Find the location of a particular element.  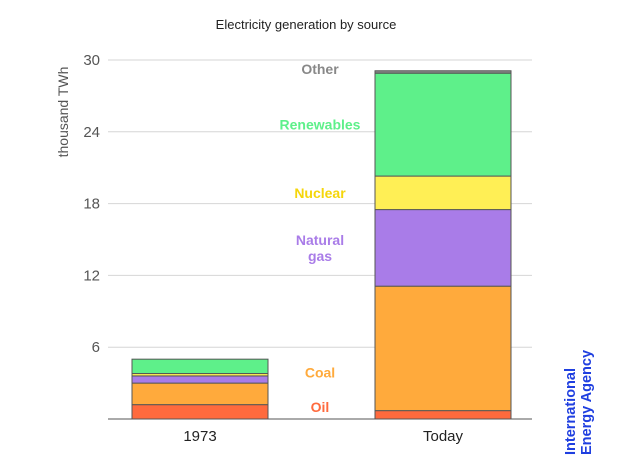

y-tick-18: 18 is located at coordinates (91, 204).